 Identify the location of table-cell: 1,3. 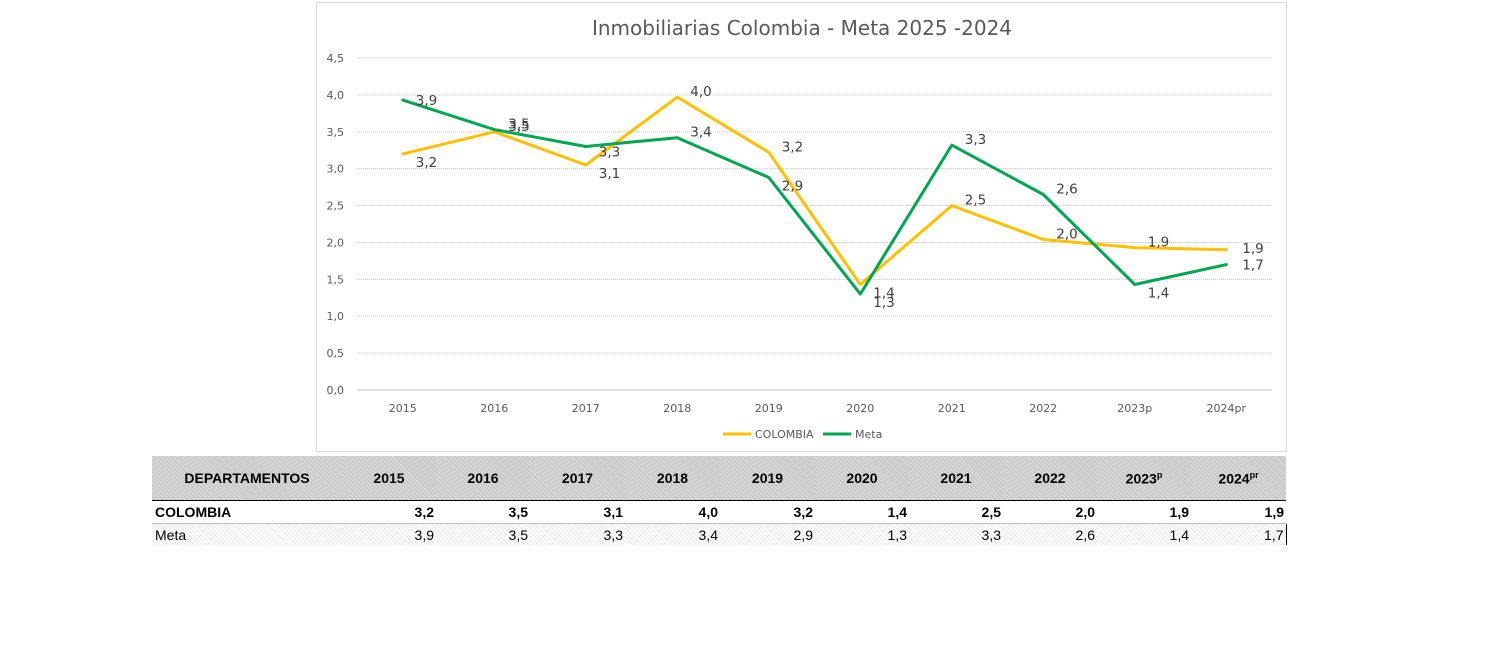
(862, 534).